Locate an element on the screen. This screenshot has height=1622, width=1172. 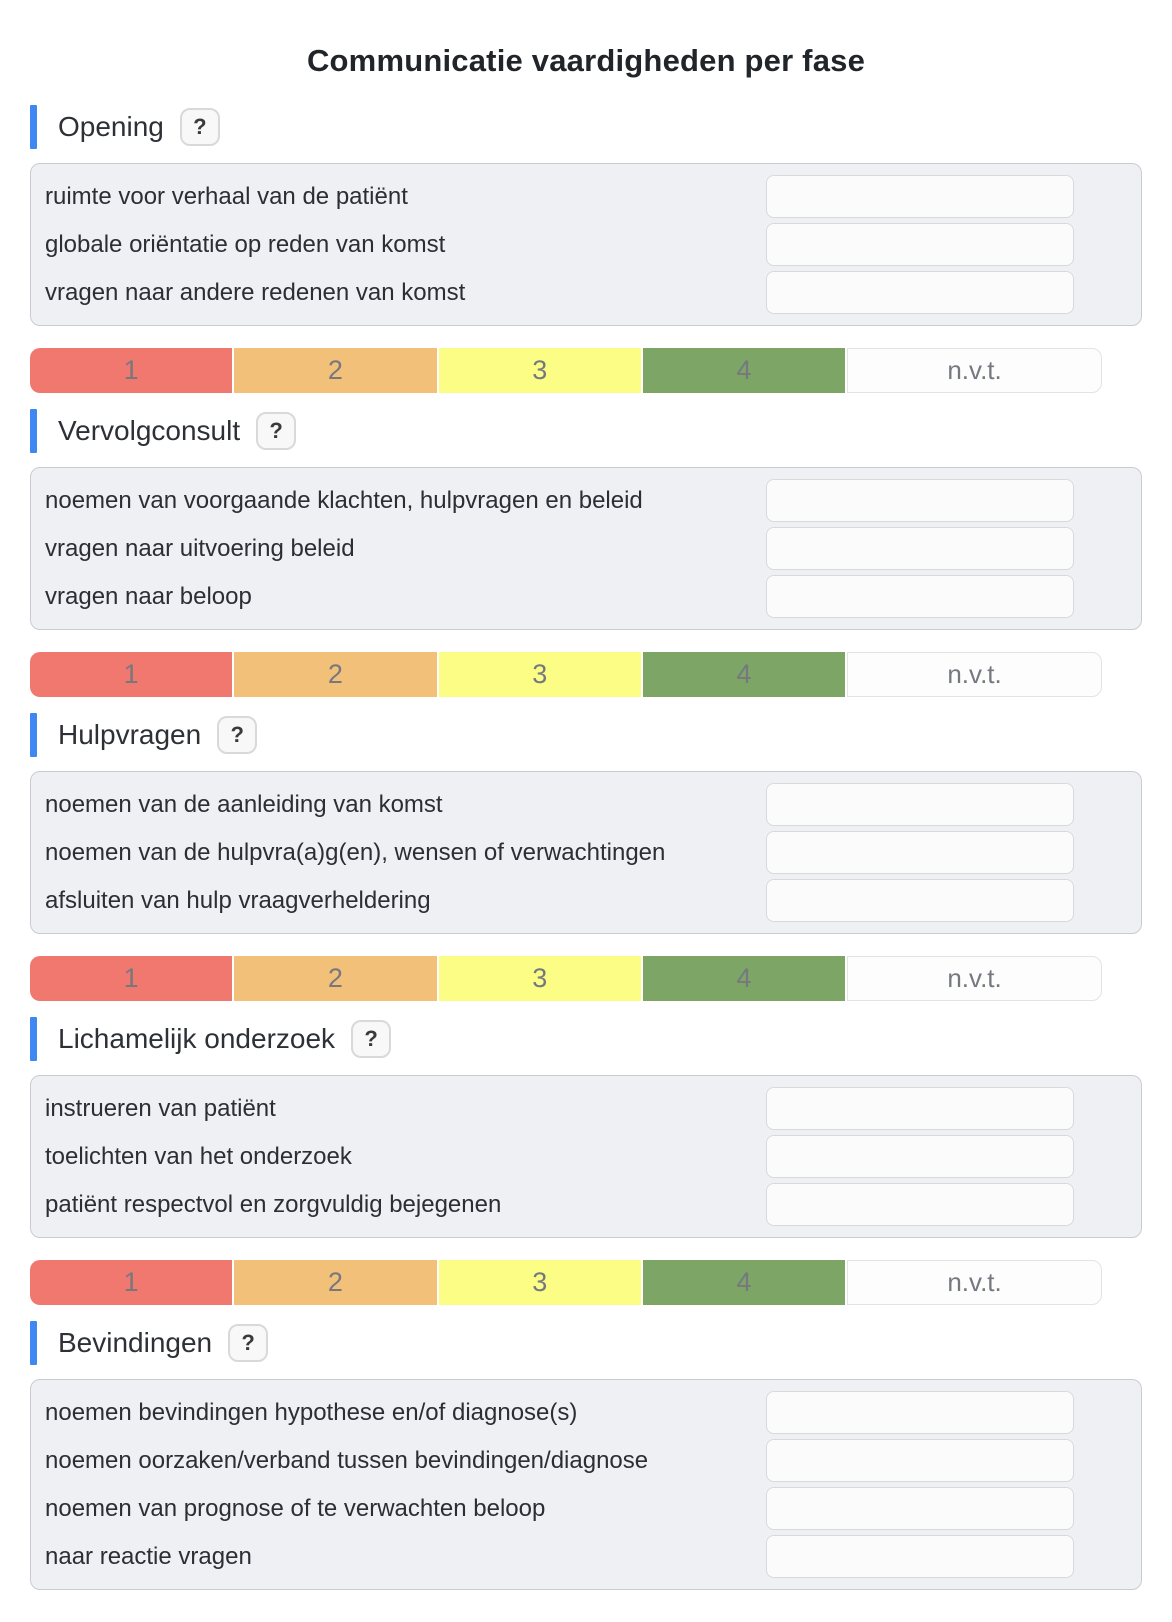
item-label: vragen naar uitvoering beleid is located at coordinates (200, 548).